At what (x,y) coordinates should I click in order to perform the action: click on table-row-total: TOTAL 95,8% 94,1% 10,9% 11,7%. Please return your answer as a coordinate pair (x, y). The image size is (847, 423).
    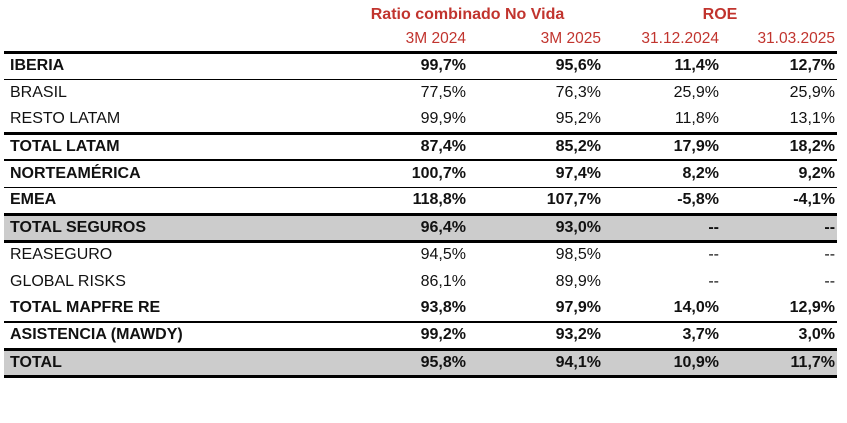
    Looking at the image, I should click on (421, 363).